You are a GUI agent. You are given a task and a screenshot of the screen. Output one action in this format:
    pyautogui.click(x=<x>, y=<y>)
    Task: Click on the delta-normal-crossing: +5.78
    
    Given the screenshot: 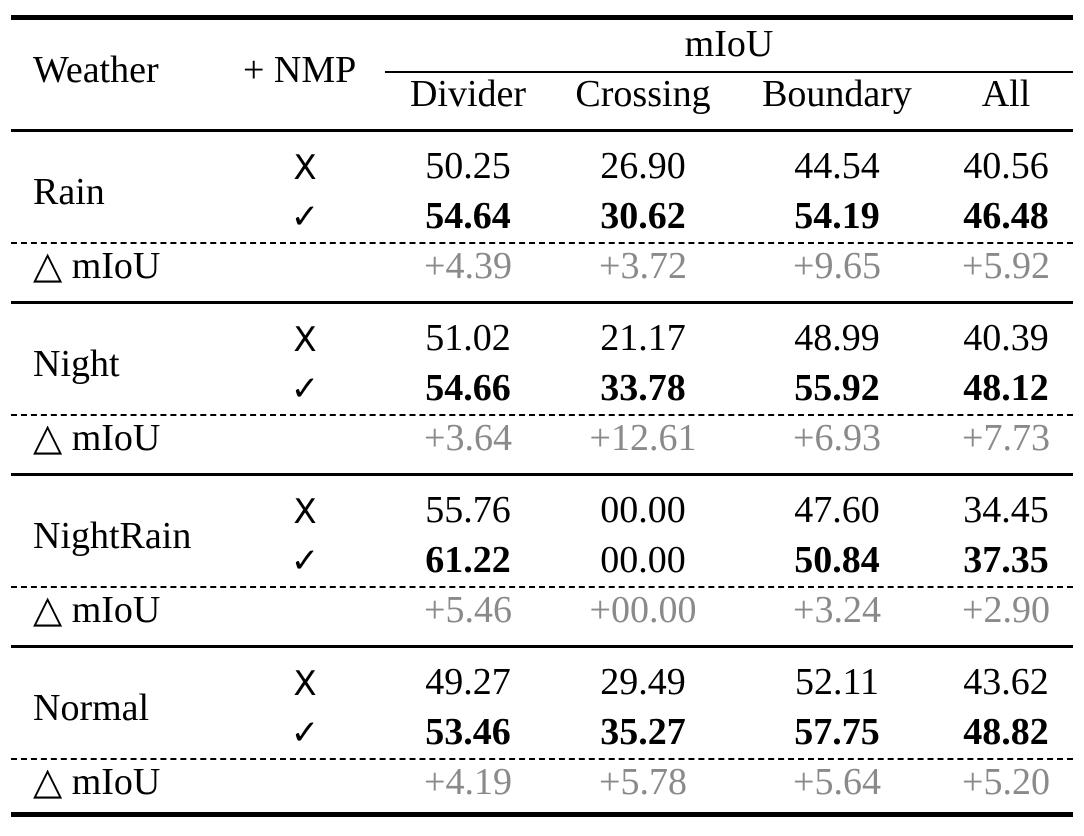 What is the action you would take?
    pyautogui.click(x=643, y=782)
    